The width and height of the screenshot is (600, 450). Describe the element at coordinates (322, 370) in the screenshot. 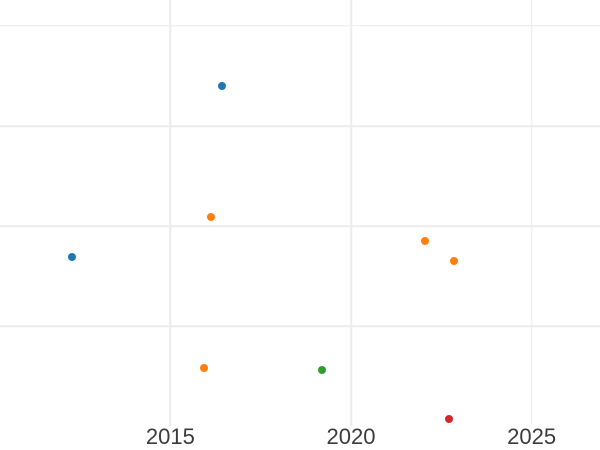

I see `scatter-point-green` at that location.